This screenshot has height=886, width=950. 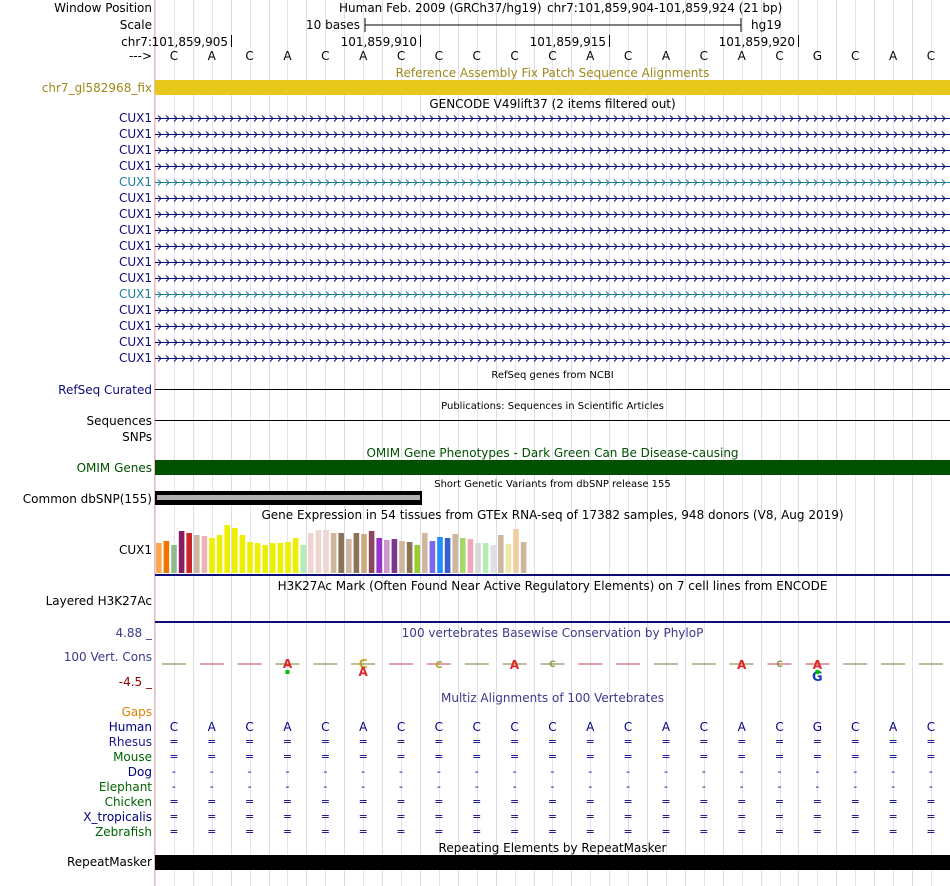 I want to click on phylop-label: 100 Vert. Cons, so click(x=107, y=657).